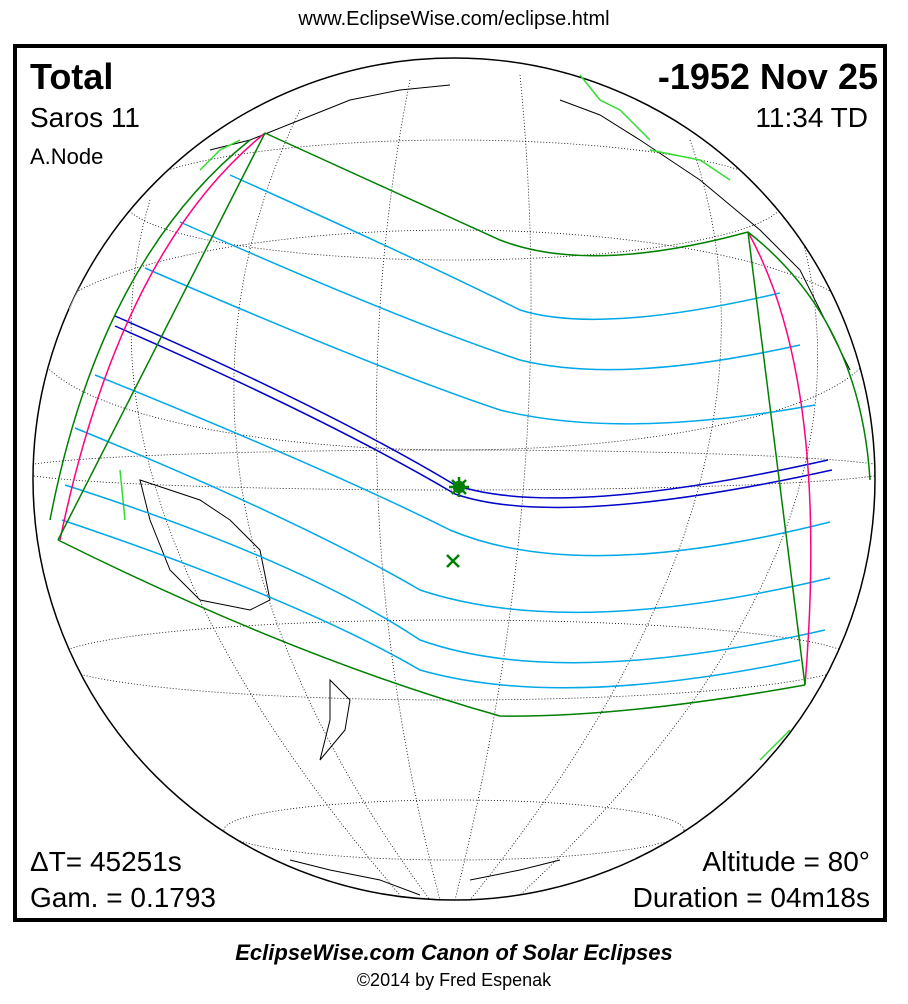 The height and width of the screenshot is (1004, 908). What do you see at coordinates (811, 117) in the screenshot?
I see `eclipse-time: 11:34 TD` at bounding box center [811, 117].